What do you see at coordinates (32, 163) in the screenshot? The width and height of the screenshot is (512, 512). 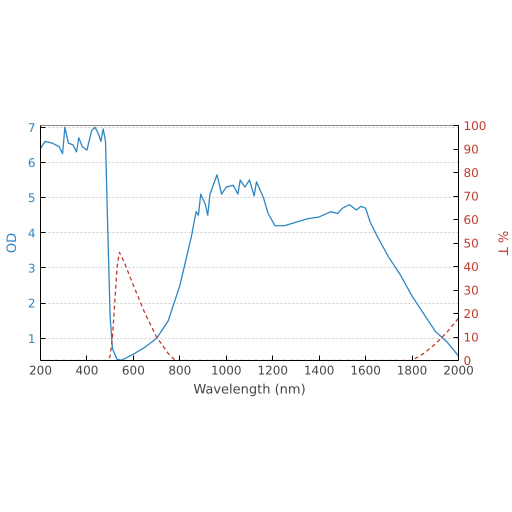 I see `y-tick-label: 6` at bounding box center [32, 163].